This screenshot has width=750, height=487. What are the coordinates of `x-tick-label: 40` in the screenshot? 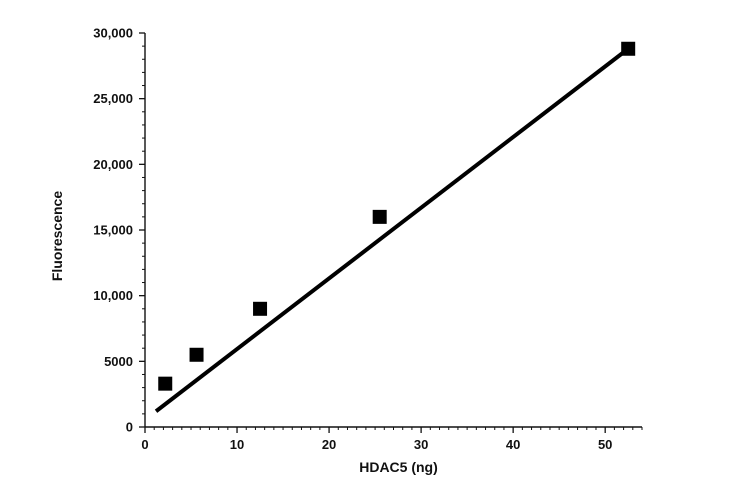 It's located at (513, 444).